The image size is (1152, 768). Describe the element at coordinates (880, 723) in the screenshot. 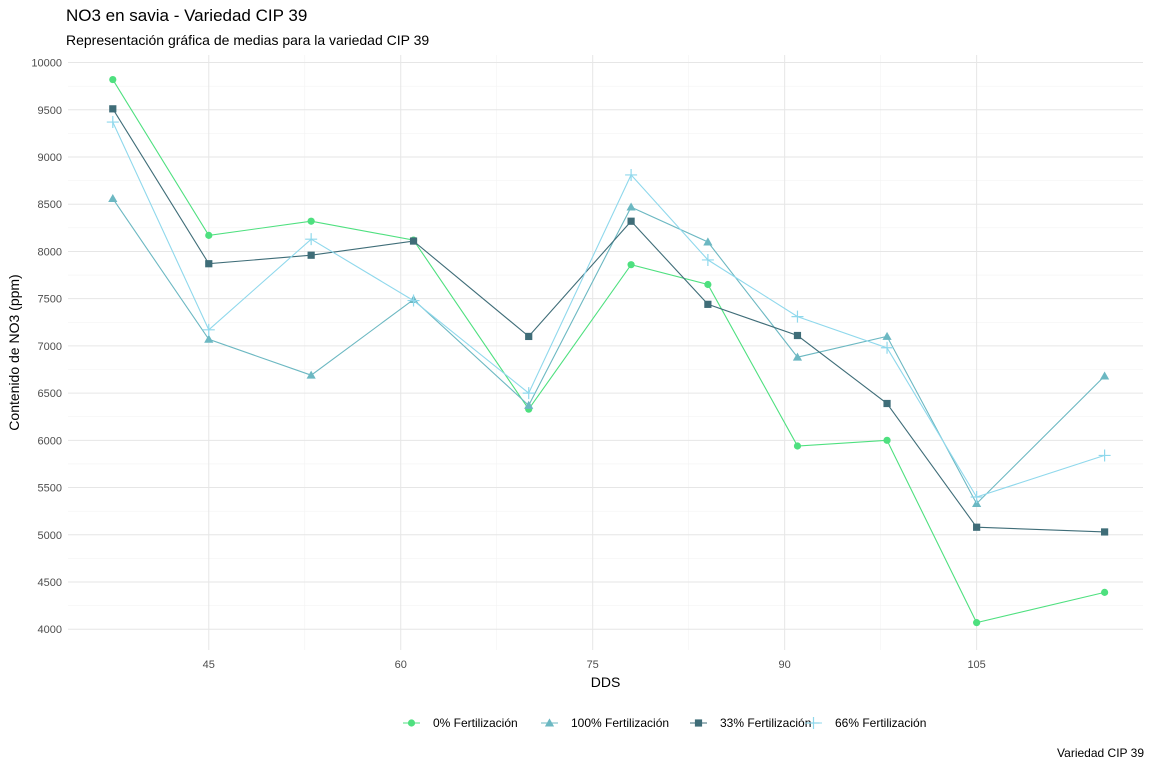

I see `legend-label: 66% Fertilización` at that location.